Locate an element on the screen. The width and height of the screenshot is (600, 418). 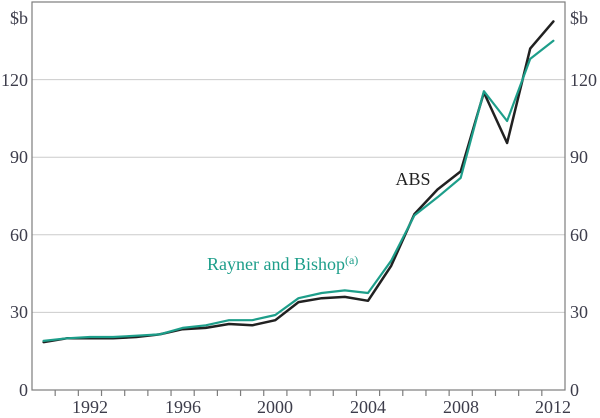
series-label-rayner-bishop: Rayner and Bishop(a) is located at coordinates (282, 263).